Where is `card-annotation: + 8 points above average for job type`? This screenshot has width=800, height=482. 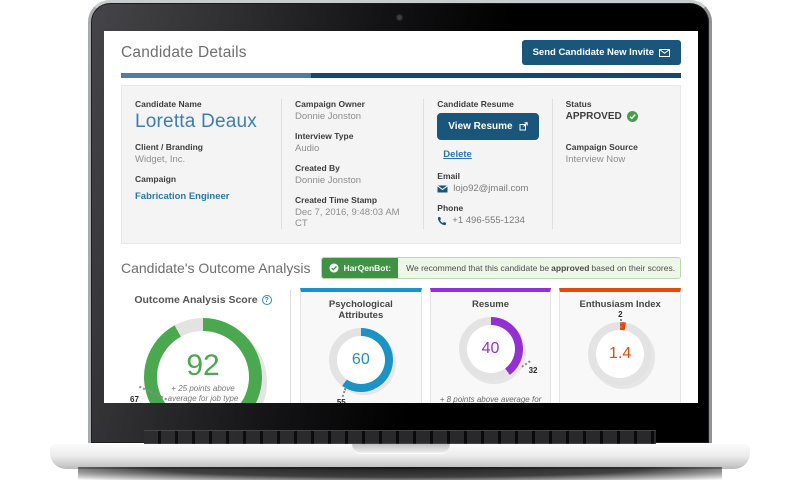 card-annotation: + 8 points above average for job type is located at coordinates (490, 399).